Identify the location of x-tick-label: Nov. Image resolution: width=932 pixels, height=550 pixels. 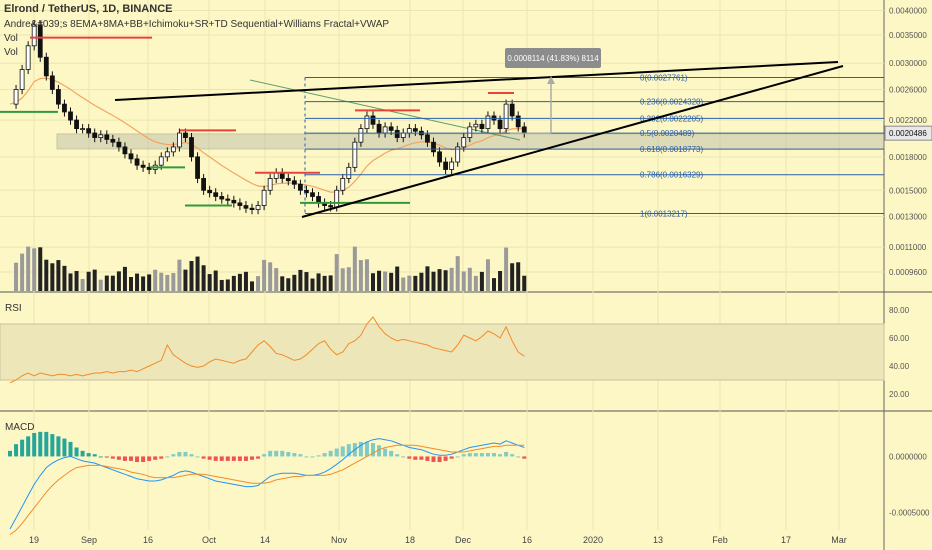
(339, 540).